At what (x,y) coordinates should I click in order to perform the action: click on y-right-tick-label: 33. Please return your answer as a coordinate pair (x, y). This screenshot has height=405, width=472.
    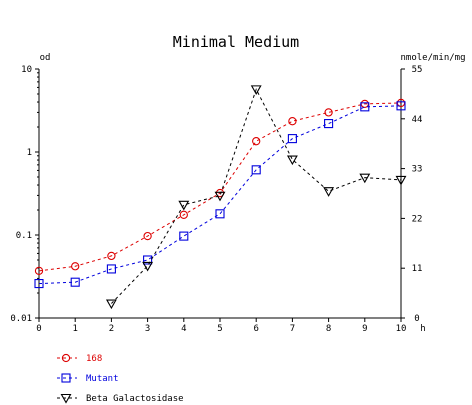
    Looking at the image, I should click on (417, 170).